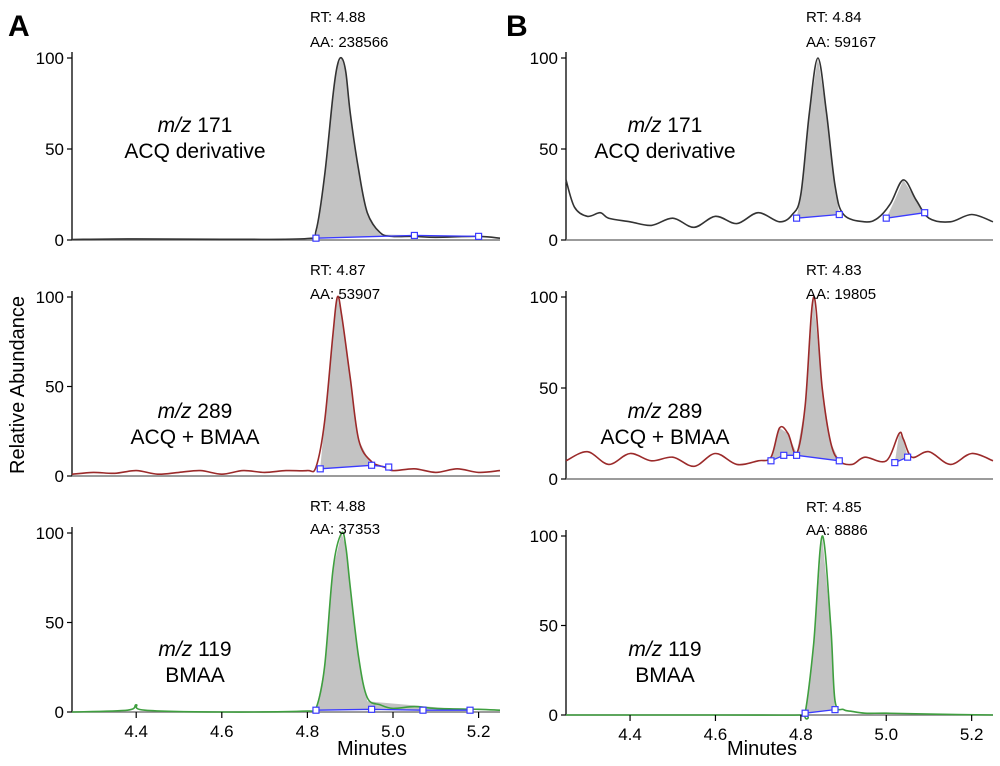 This screenshot has width=1000, height=766. I want to click on y-tick-label-b-289-0: 0, so click(553, 479).